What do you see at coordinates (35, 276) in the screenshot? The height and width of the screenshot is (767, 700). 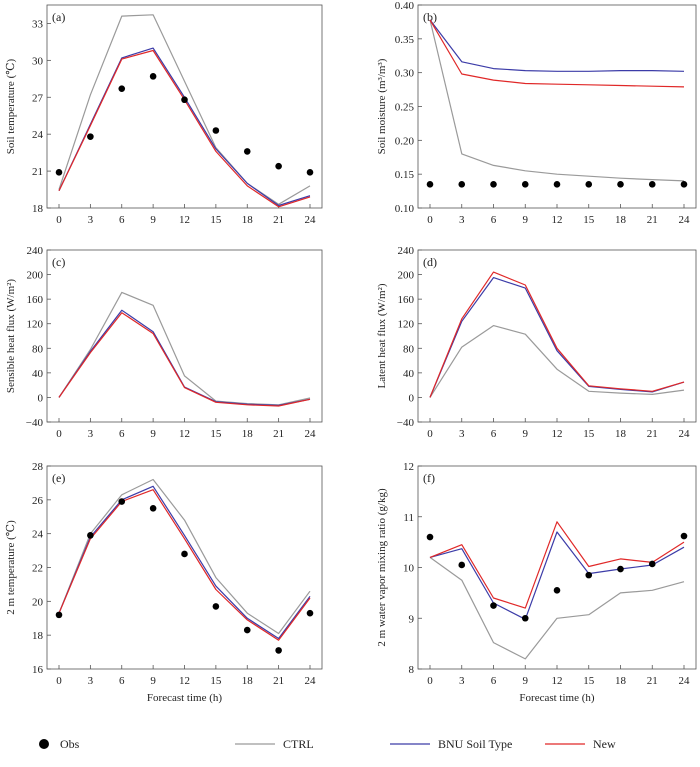 I see `y-tick-label: 200` at bounding box center [35, 276].